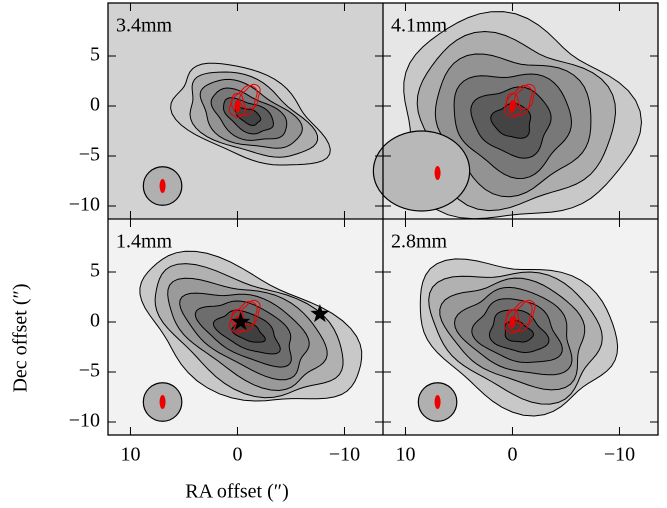 The width and height of the screenshot is (667, 508). Describe the element at coordinates (421, 171) in the screenshot. I see `beam` at that location.